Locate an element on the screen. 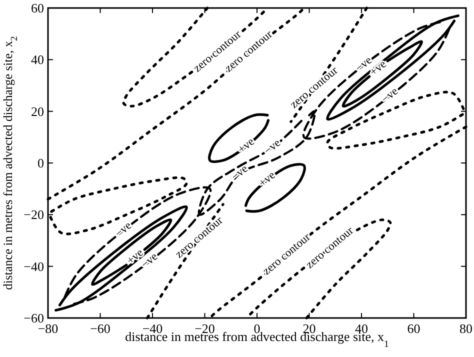 This screenshot has width=474, height=357. x-tick-label: −60 is located at coordinates (100, 328).